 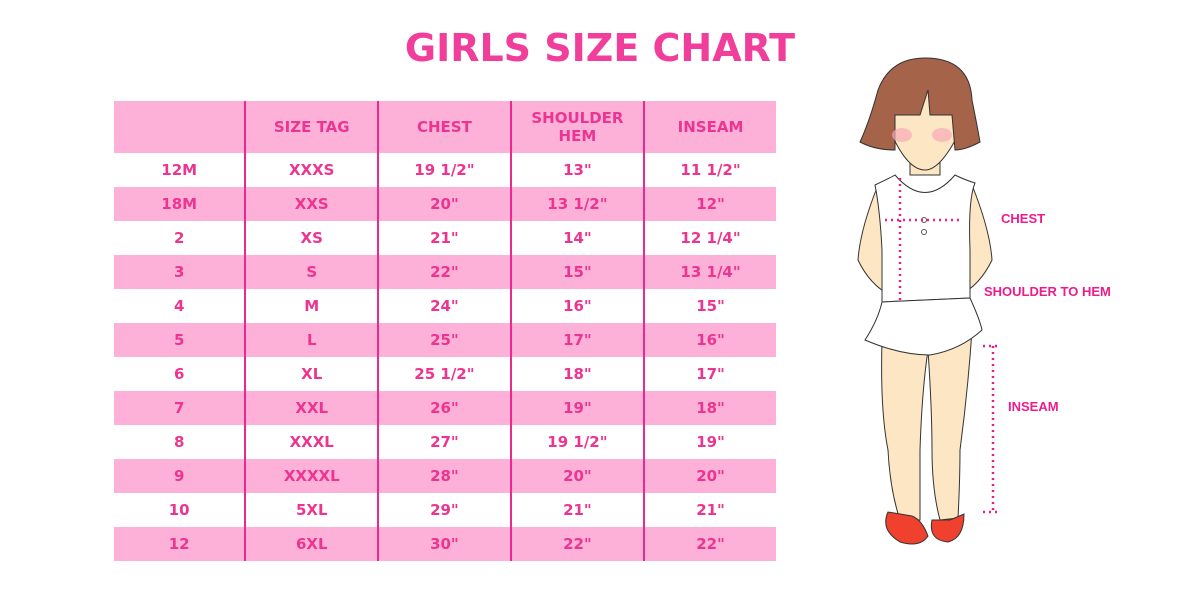 What do you see at coordinates (311, 544) in the screenshot?
I see `table-cell: 6XL` at bounding box center [311, 544].